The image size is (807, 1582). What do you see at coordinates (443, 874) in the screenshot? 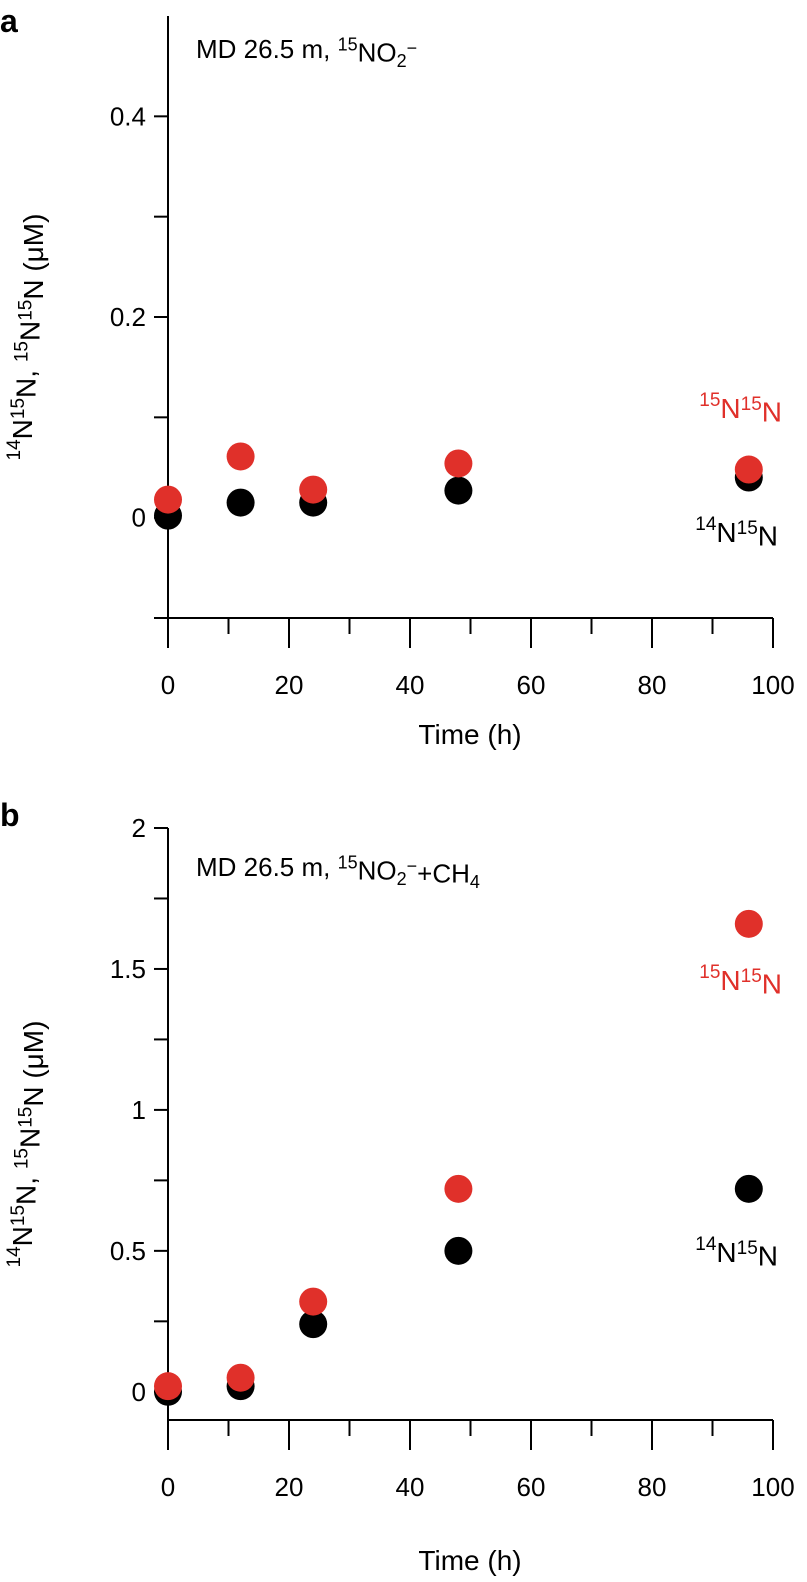
I see `chart-title-part-5: +CH` at bounding box center [443, 874].